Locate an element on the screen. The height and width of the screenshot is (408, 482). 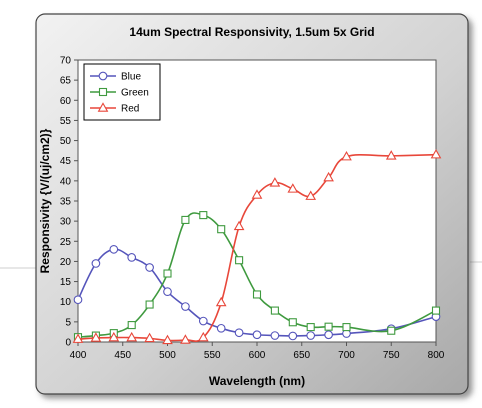
y-tick-label: 50 is located at coordinates (66, 141).